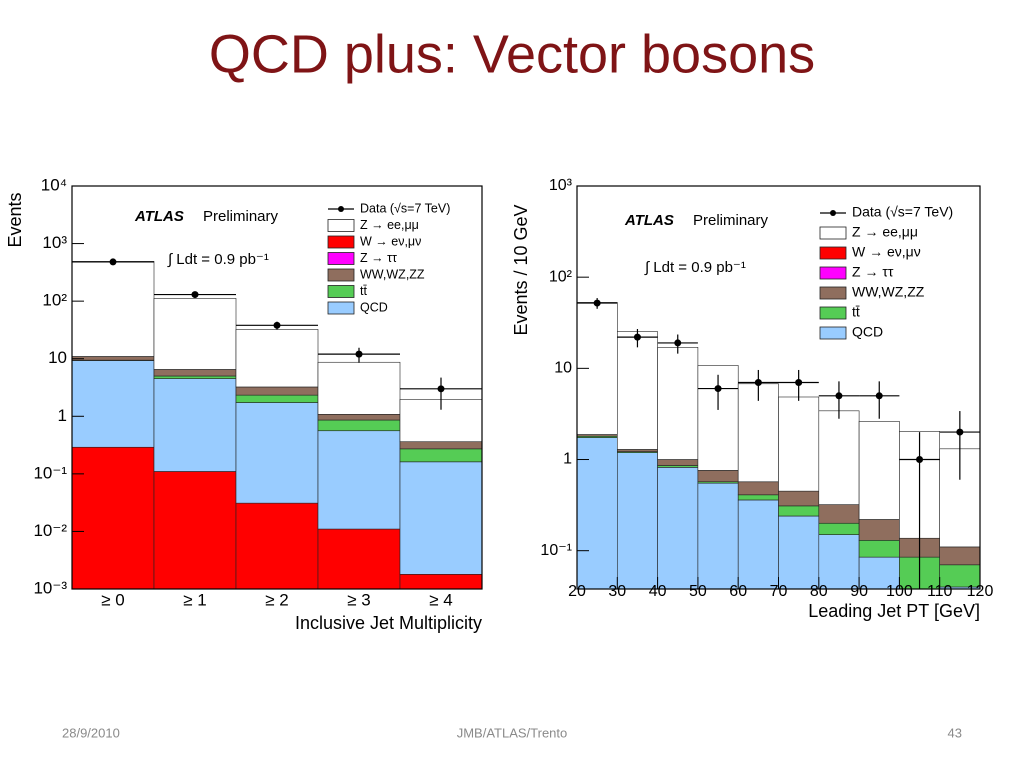 This screenshot has width=1024, height=768. What do you see at coordinates (50, 472) in the screenshot?
I see `y-tick-label: 10⁻¹` at bounding box center [50, 472].